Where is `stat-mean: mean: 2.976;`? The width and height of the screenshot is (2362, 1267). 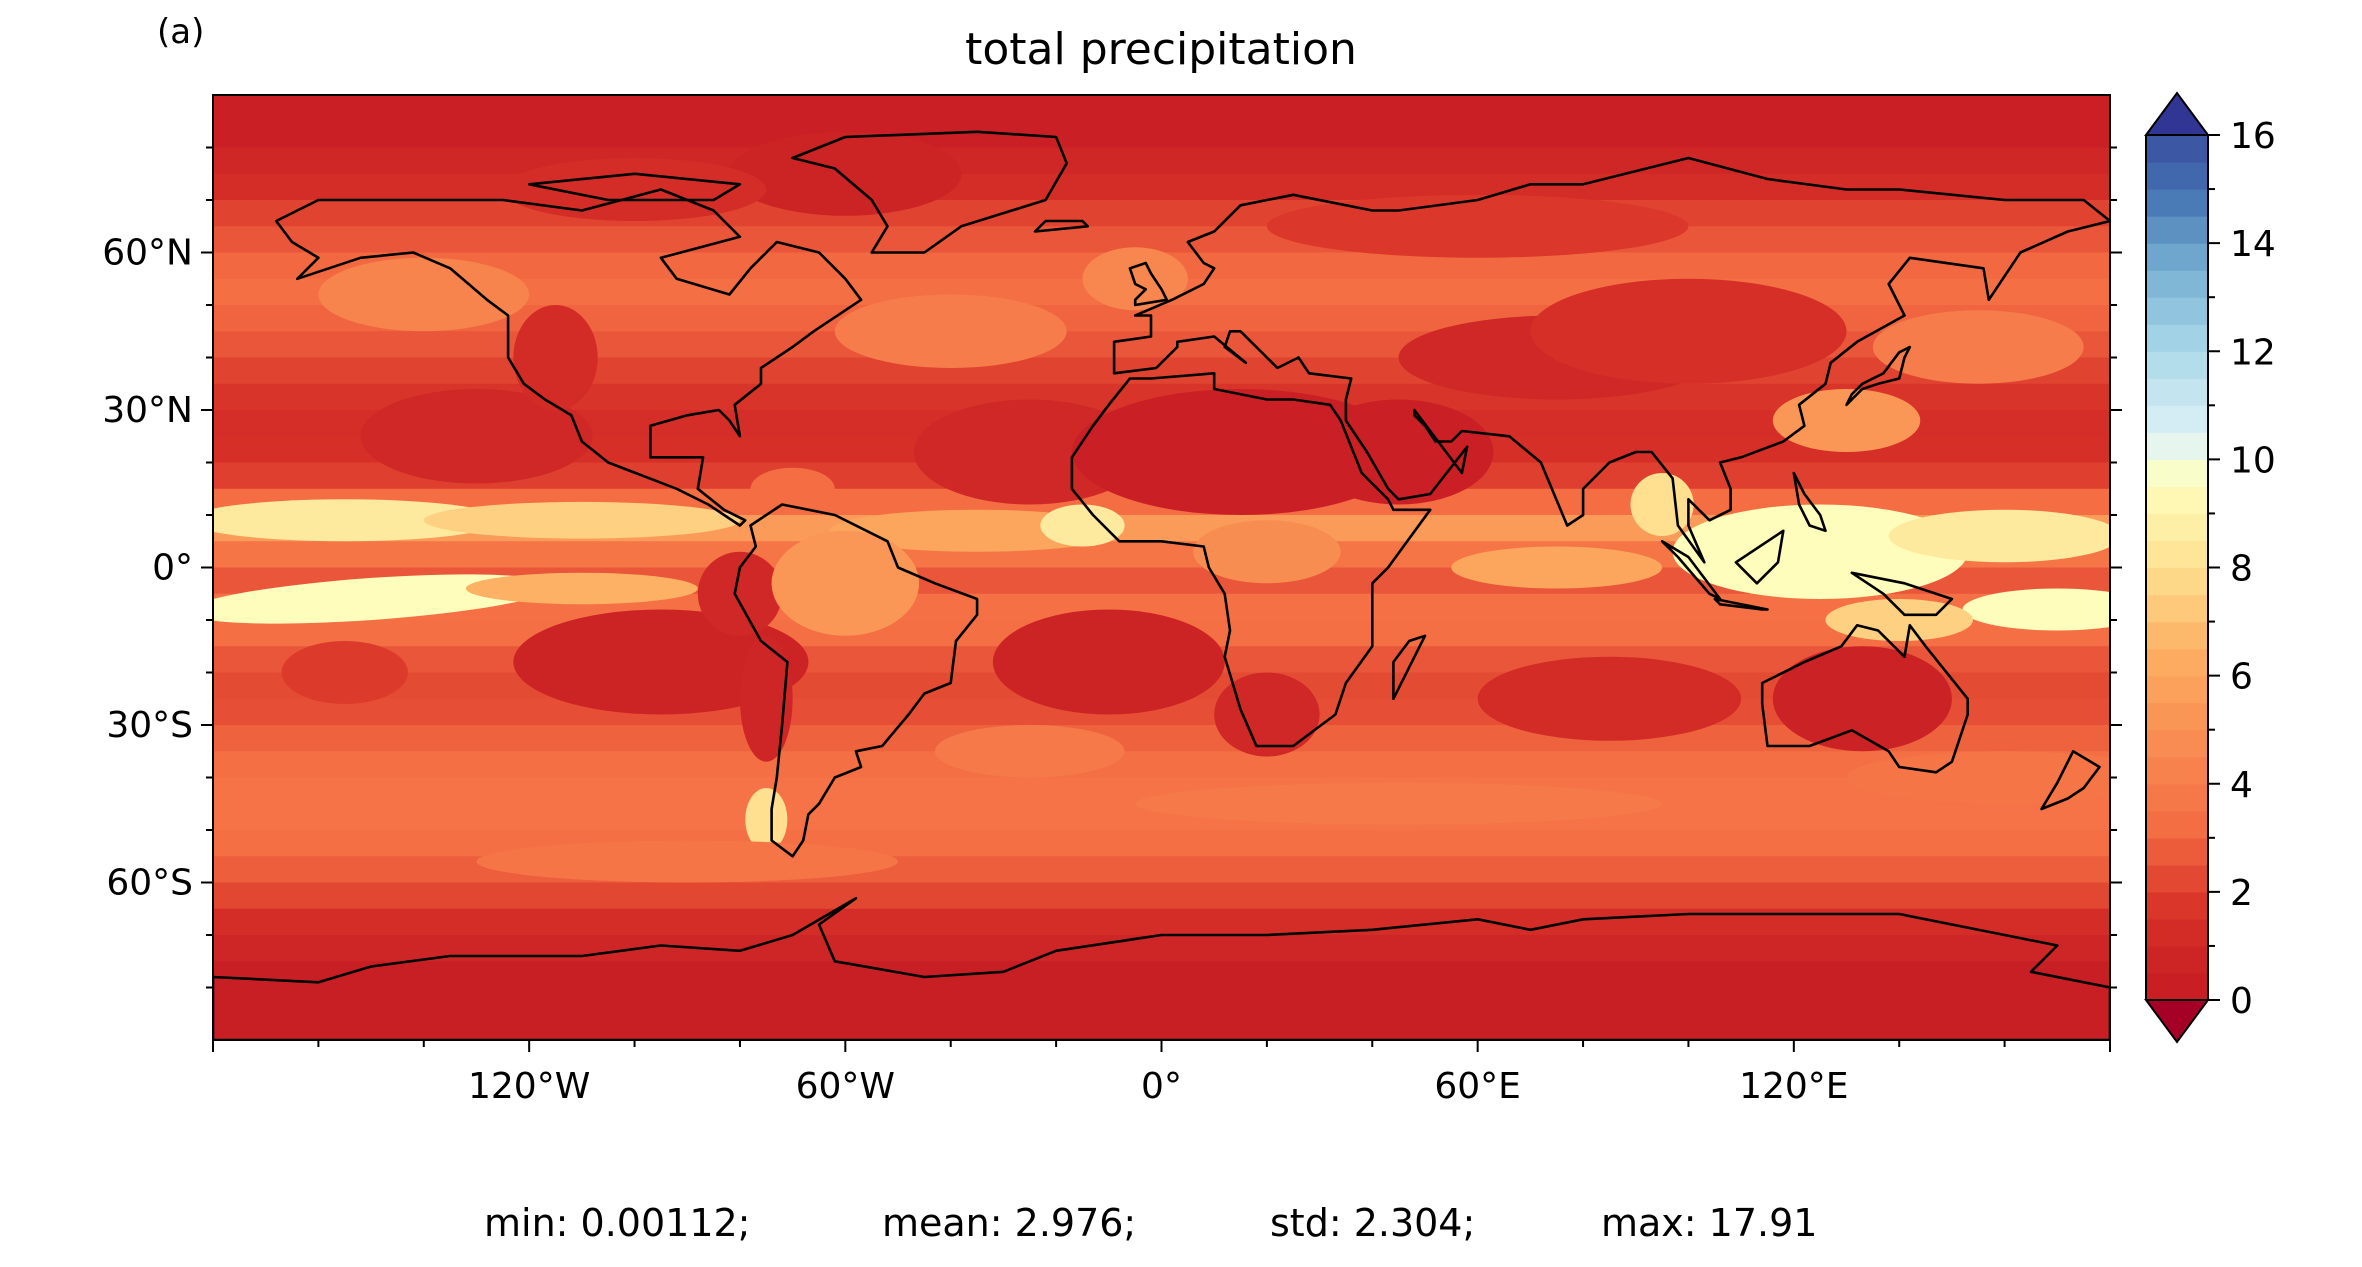 stat-mean: mean: 2.976; is located at coordinates (1009, 1223).